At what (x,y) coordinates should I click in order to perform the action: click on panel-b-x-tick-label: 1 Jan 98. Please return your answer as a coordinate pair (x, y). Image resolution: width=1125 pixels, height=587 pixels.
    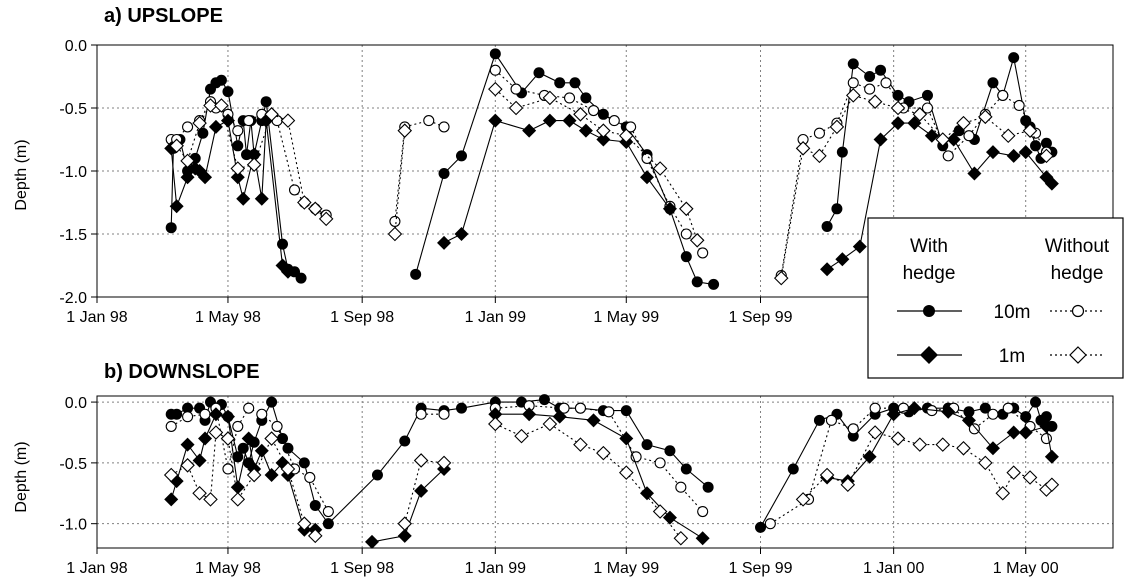
    Looking at the image, I should click on (96, 568).